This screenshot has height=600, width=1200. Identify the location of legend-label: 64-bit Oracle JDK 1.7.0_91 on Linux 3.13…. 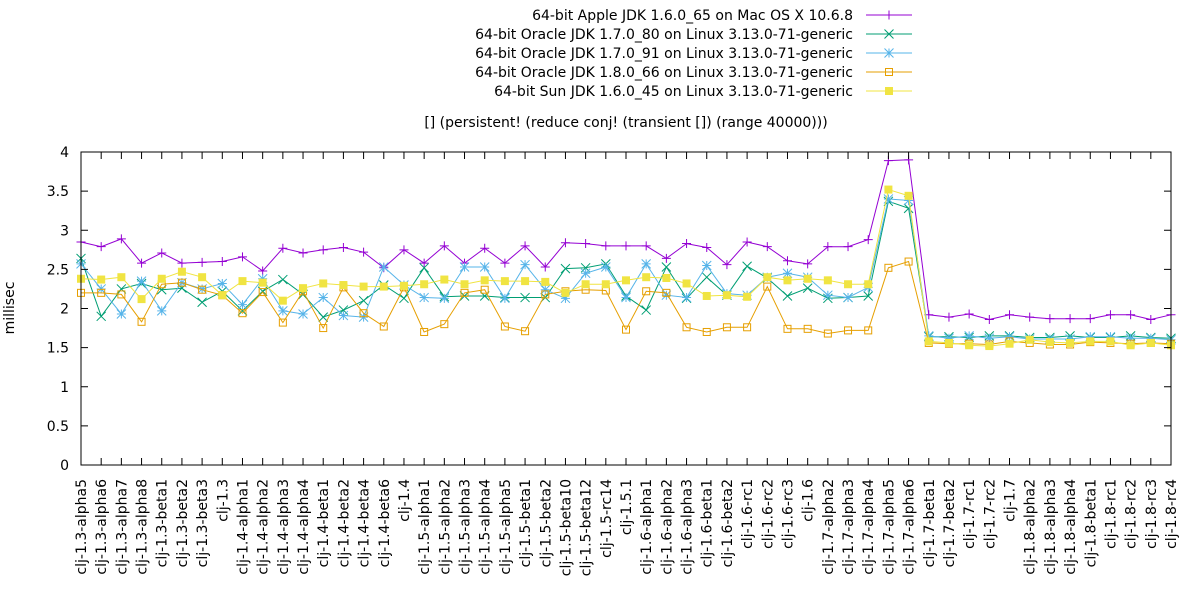
(664, 54).